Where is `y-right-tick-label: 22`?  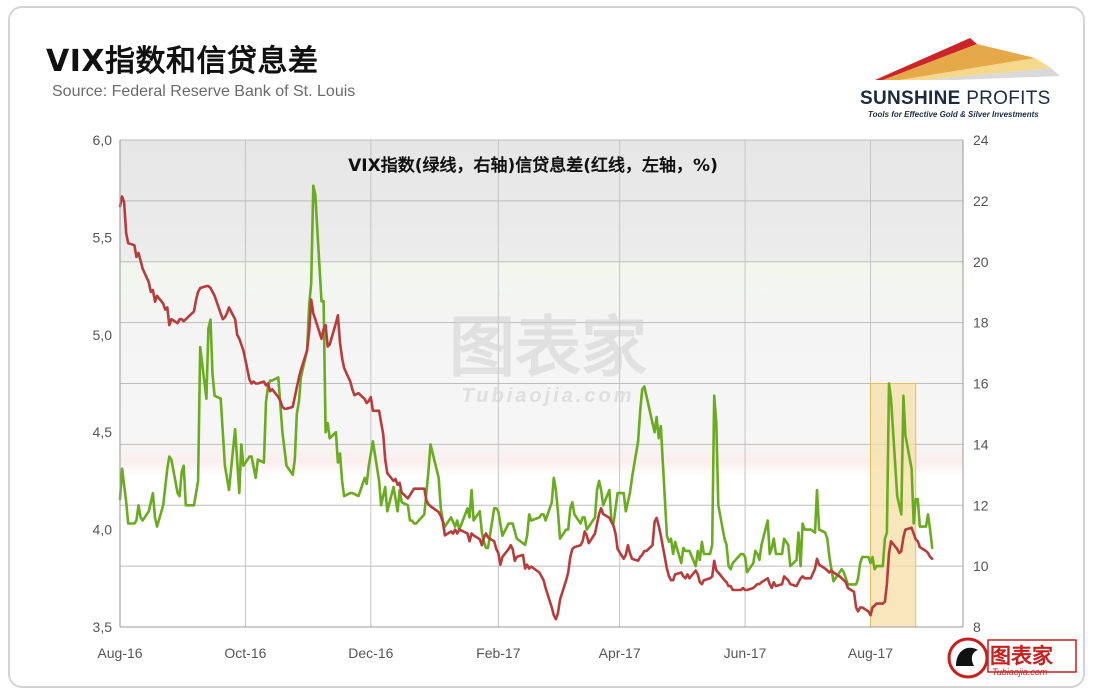 y-right-tick-label: 22 is located at coordinates (981, 201).